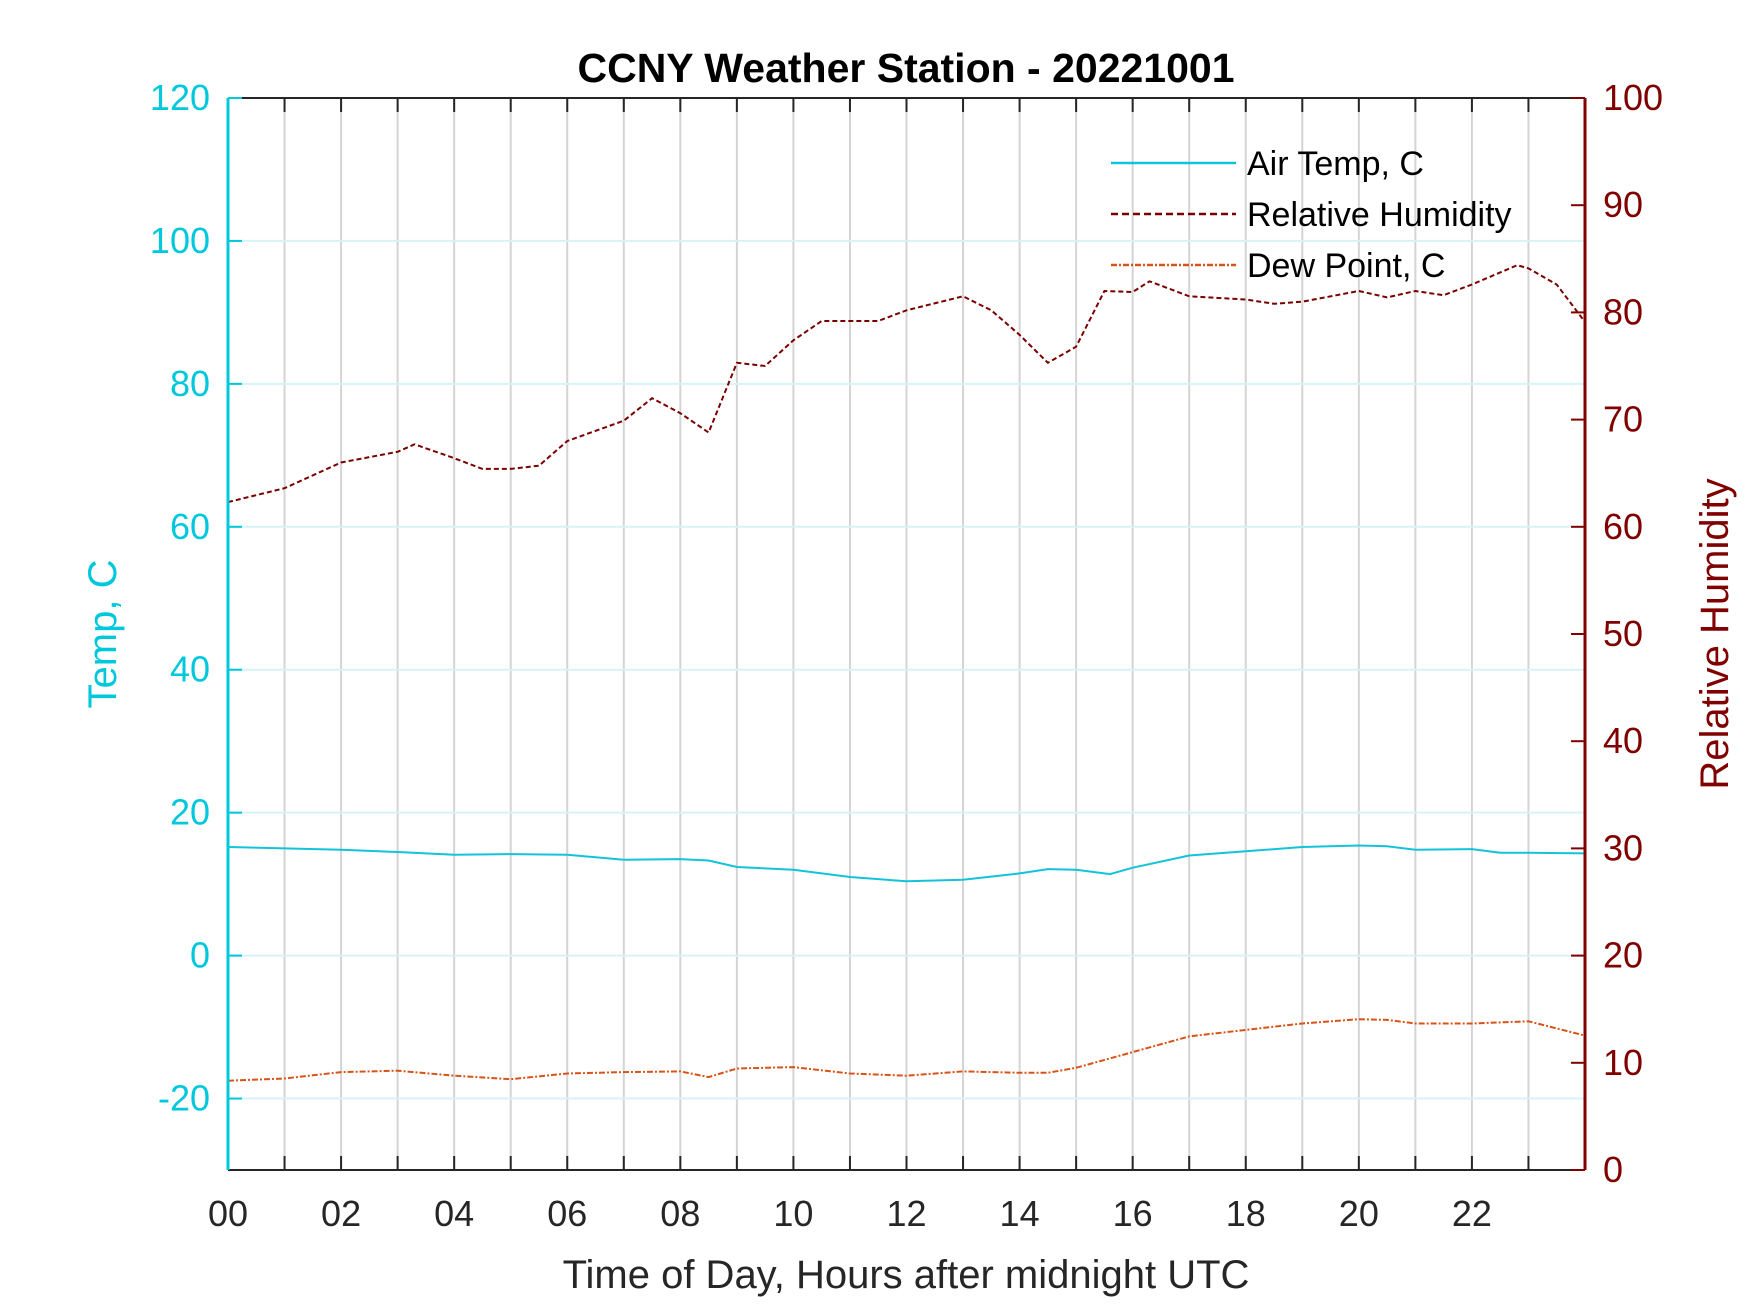  Describe the element at coordinates (1623, 526) in the screenshot. I see `y-right-tick-label: 60` at that location.